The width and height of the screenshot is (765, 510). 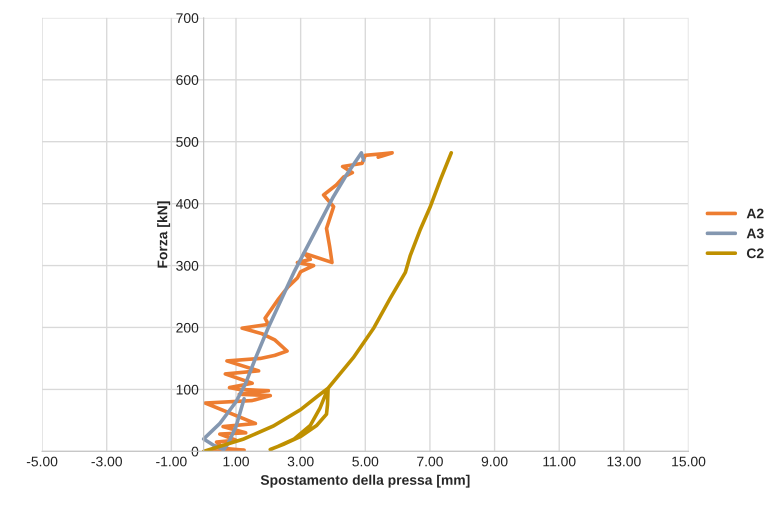 I want to click on x-tick-label: 5.00, so click(x=365, y=461).